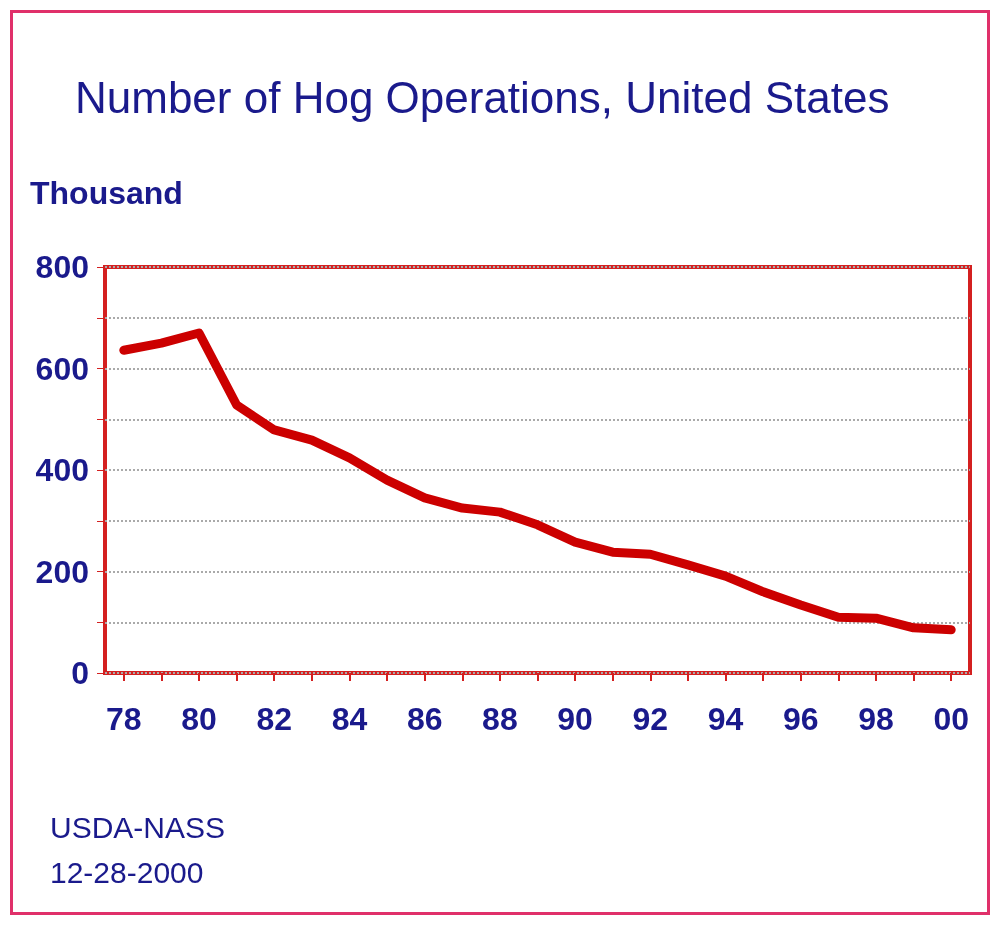 The height and width of the screenshot is (929, 1006). Describe the element at coordinates (424, 719) in the screenshot. I see `x-tick-label: 86` at that location.